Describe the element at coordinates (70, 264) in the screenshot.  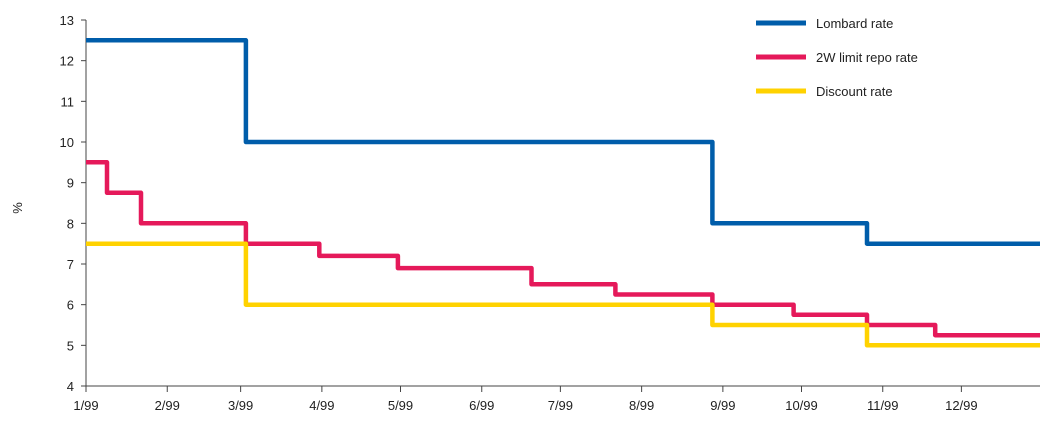
I see `y-tick-label: 7` at that location.